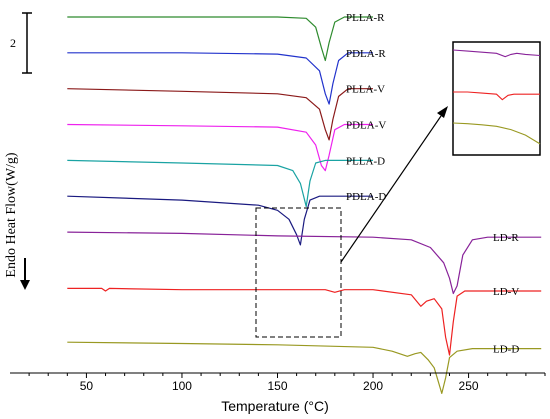 The image size is (550, 419). What do you see at coordinates (220, 220) in the screenshot?
I see `series-line-pdla-d` at bounding box center [220, 220].